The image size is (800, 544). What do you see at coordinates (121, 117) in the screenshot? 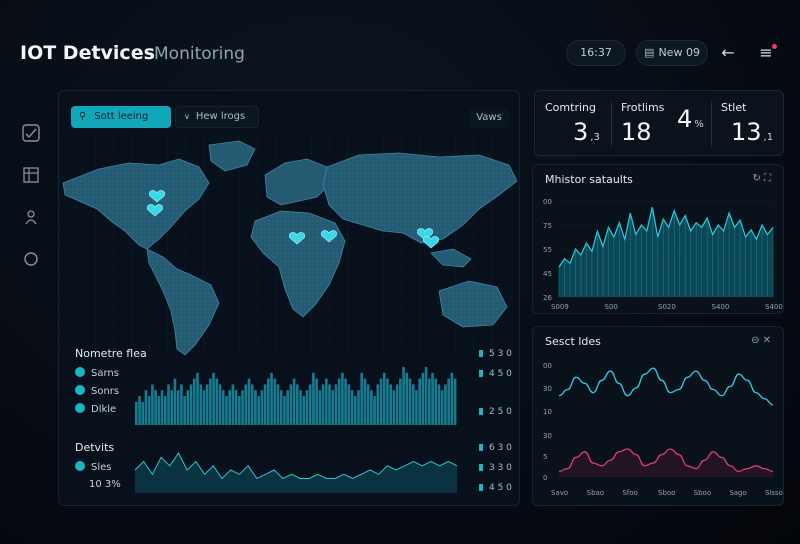
I see `search-button: ⚲ Sott leeing` at bounding box center [121, 117].